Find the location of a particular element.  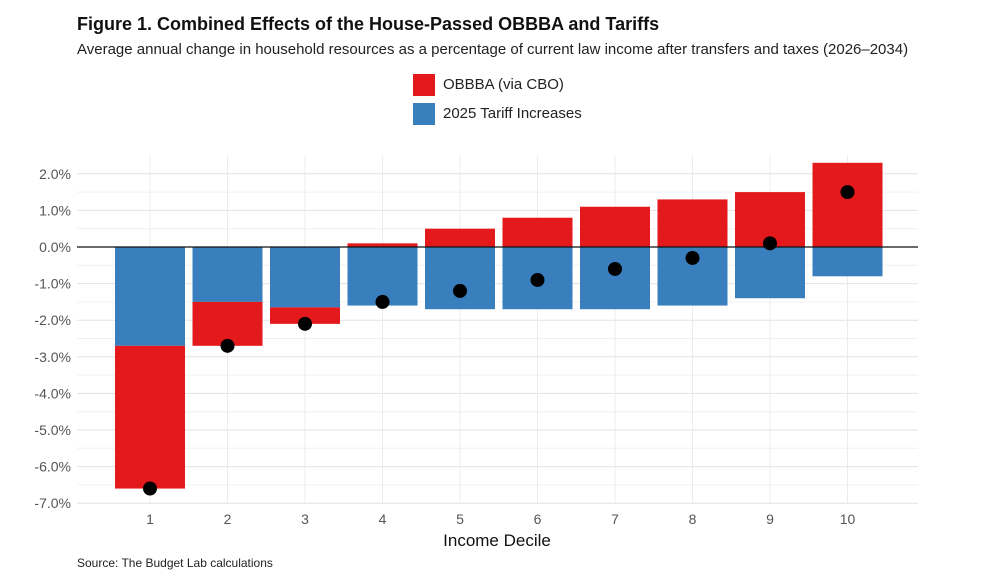

y-tick-label: -7.0% is located at coordinates (52, 503).